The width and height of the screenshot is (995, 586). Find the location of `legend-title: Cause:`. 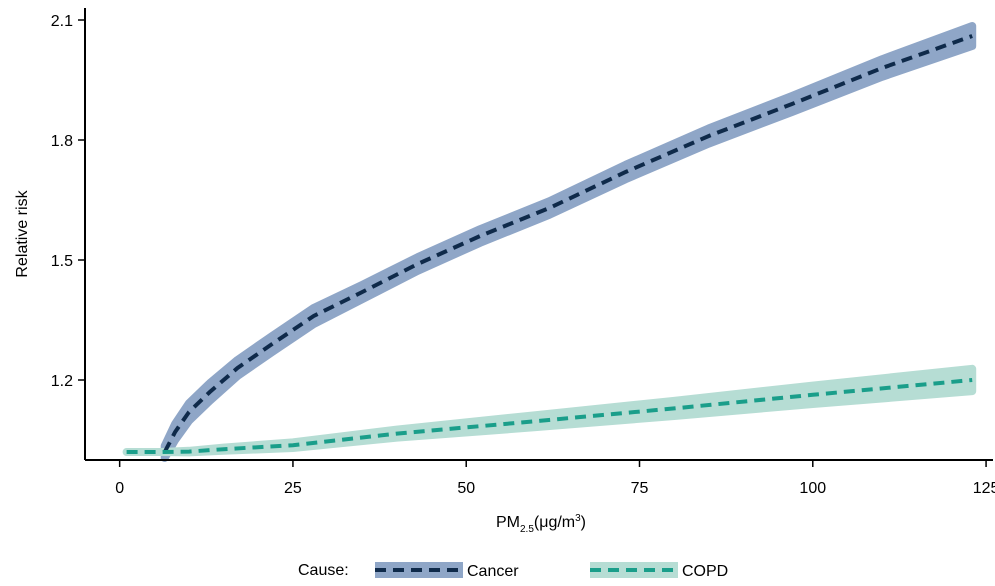

legend-title: Cause: is located at coordinates (323, 570).